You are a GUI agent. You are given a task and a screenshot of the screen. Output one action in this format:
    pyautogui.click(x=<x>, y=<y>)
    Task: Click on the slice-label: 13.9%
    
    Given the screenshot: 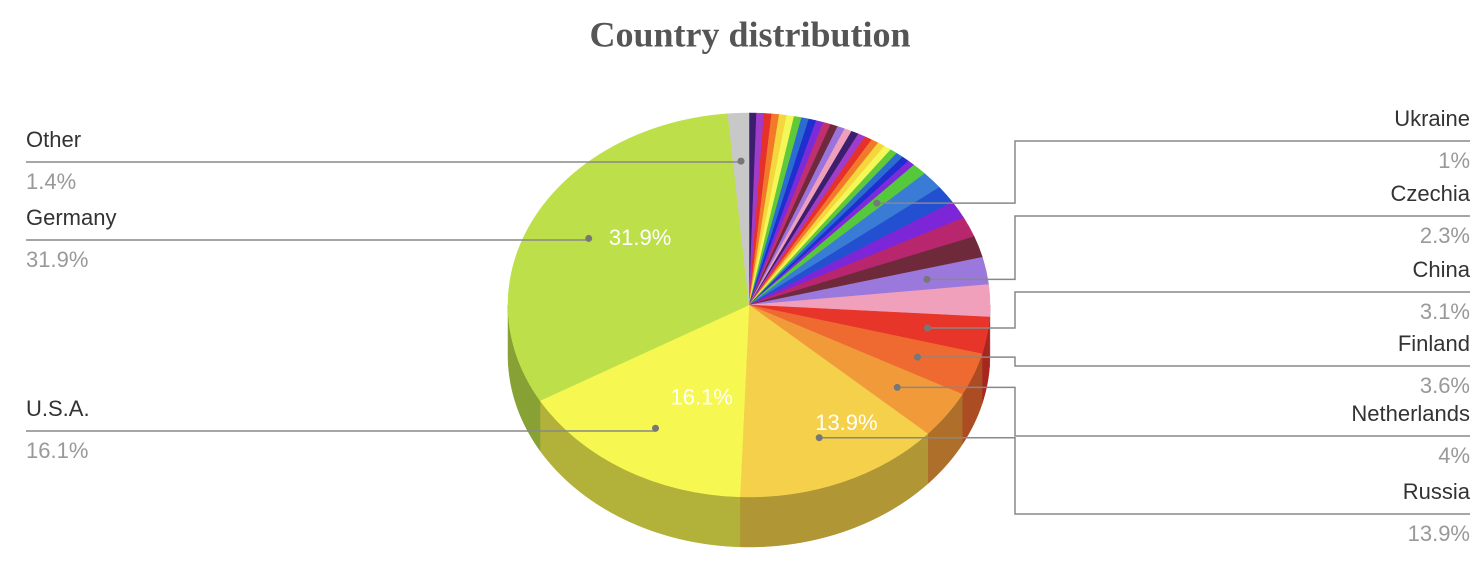 What is the action you would take?
    pyautogui.click(x=846, y=422)
    